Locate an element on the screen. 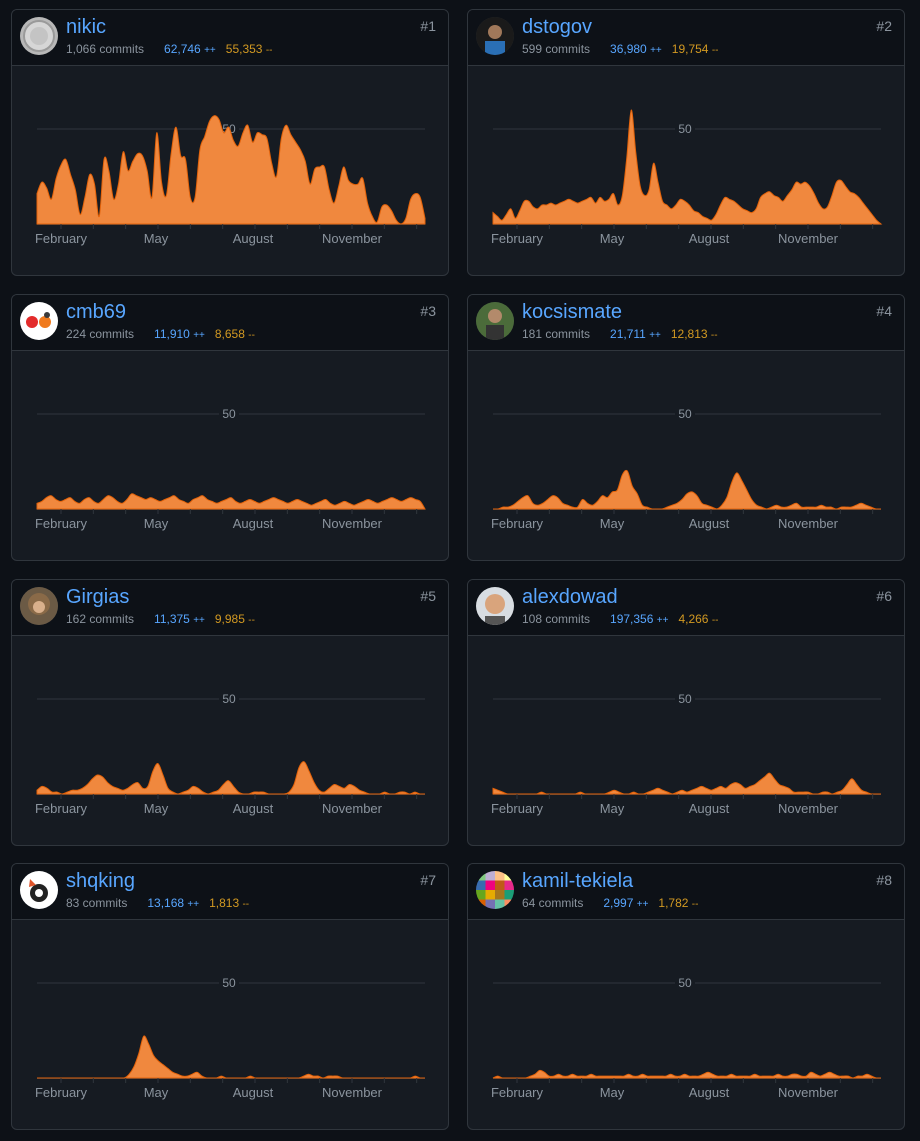 Image resolution: width=920 pixels, height=1141 pixels. contribution-stats: 599 commits 36,980 ++ 19,754 -- is located at coordinates (620, 49).